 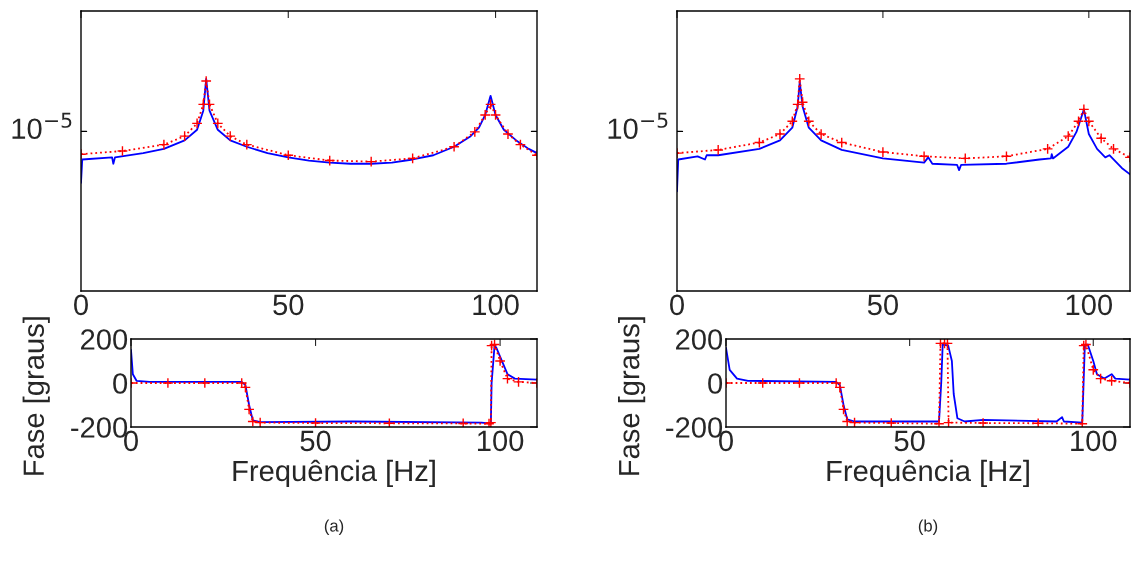 I want to click on text: (b), so click(x=928, y=527).